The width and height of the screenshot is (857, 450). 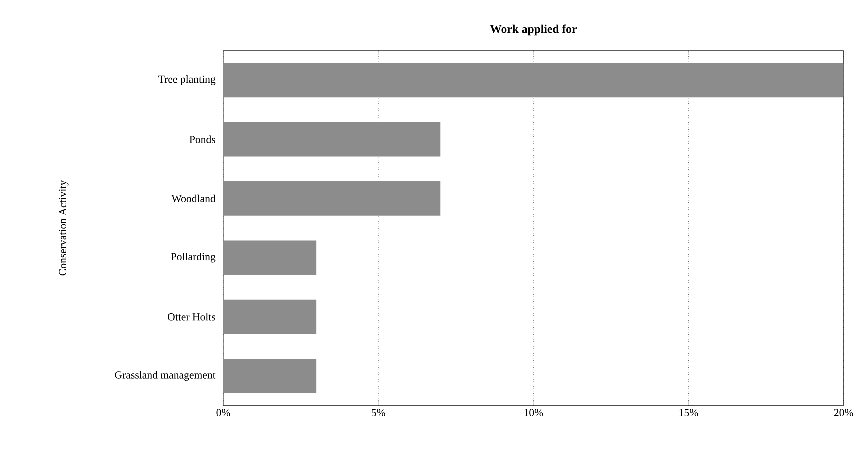 What do you see at coordinates (194, 198) in the screenshot?
I see `y-tick-label: Woodland` at bounding box center [194, 198].